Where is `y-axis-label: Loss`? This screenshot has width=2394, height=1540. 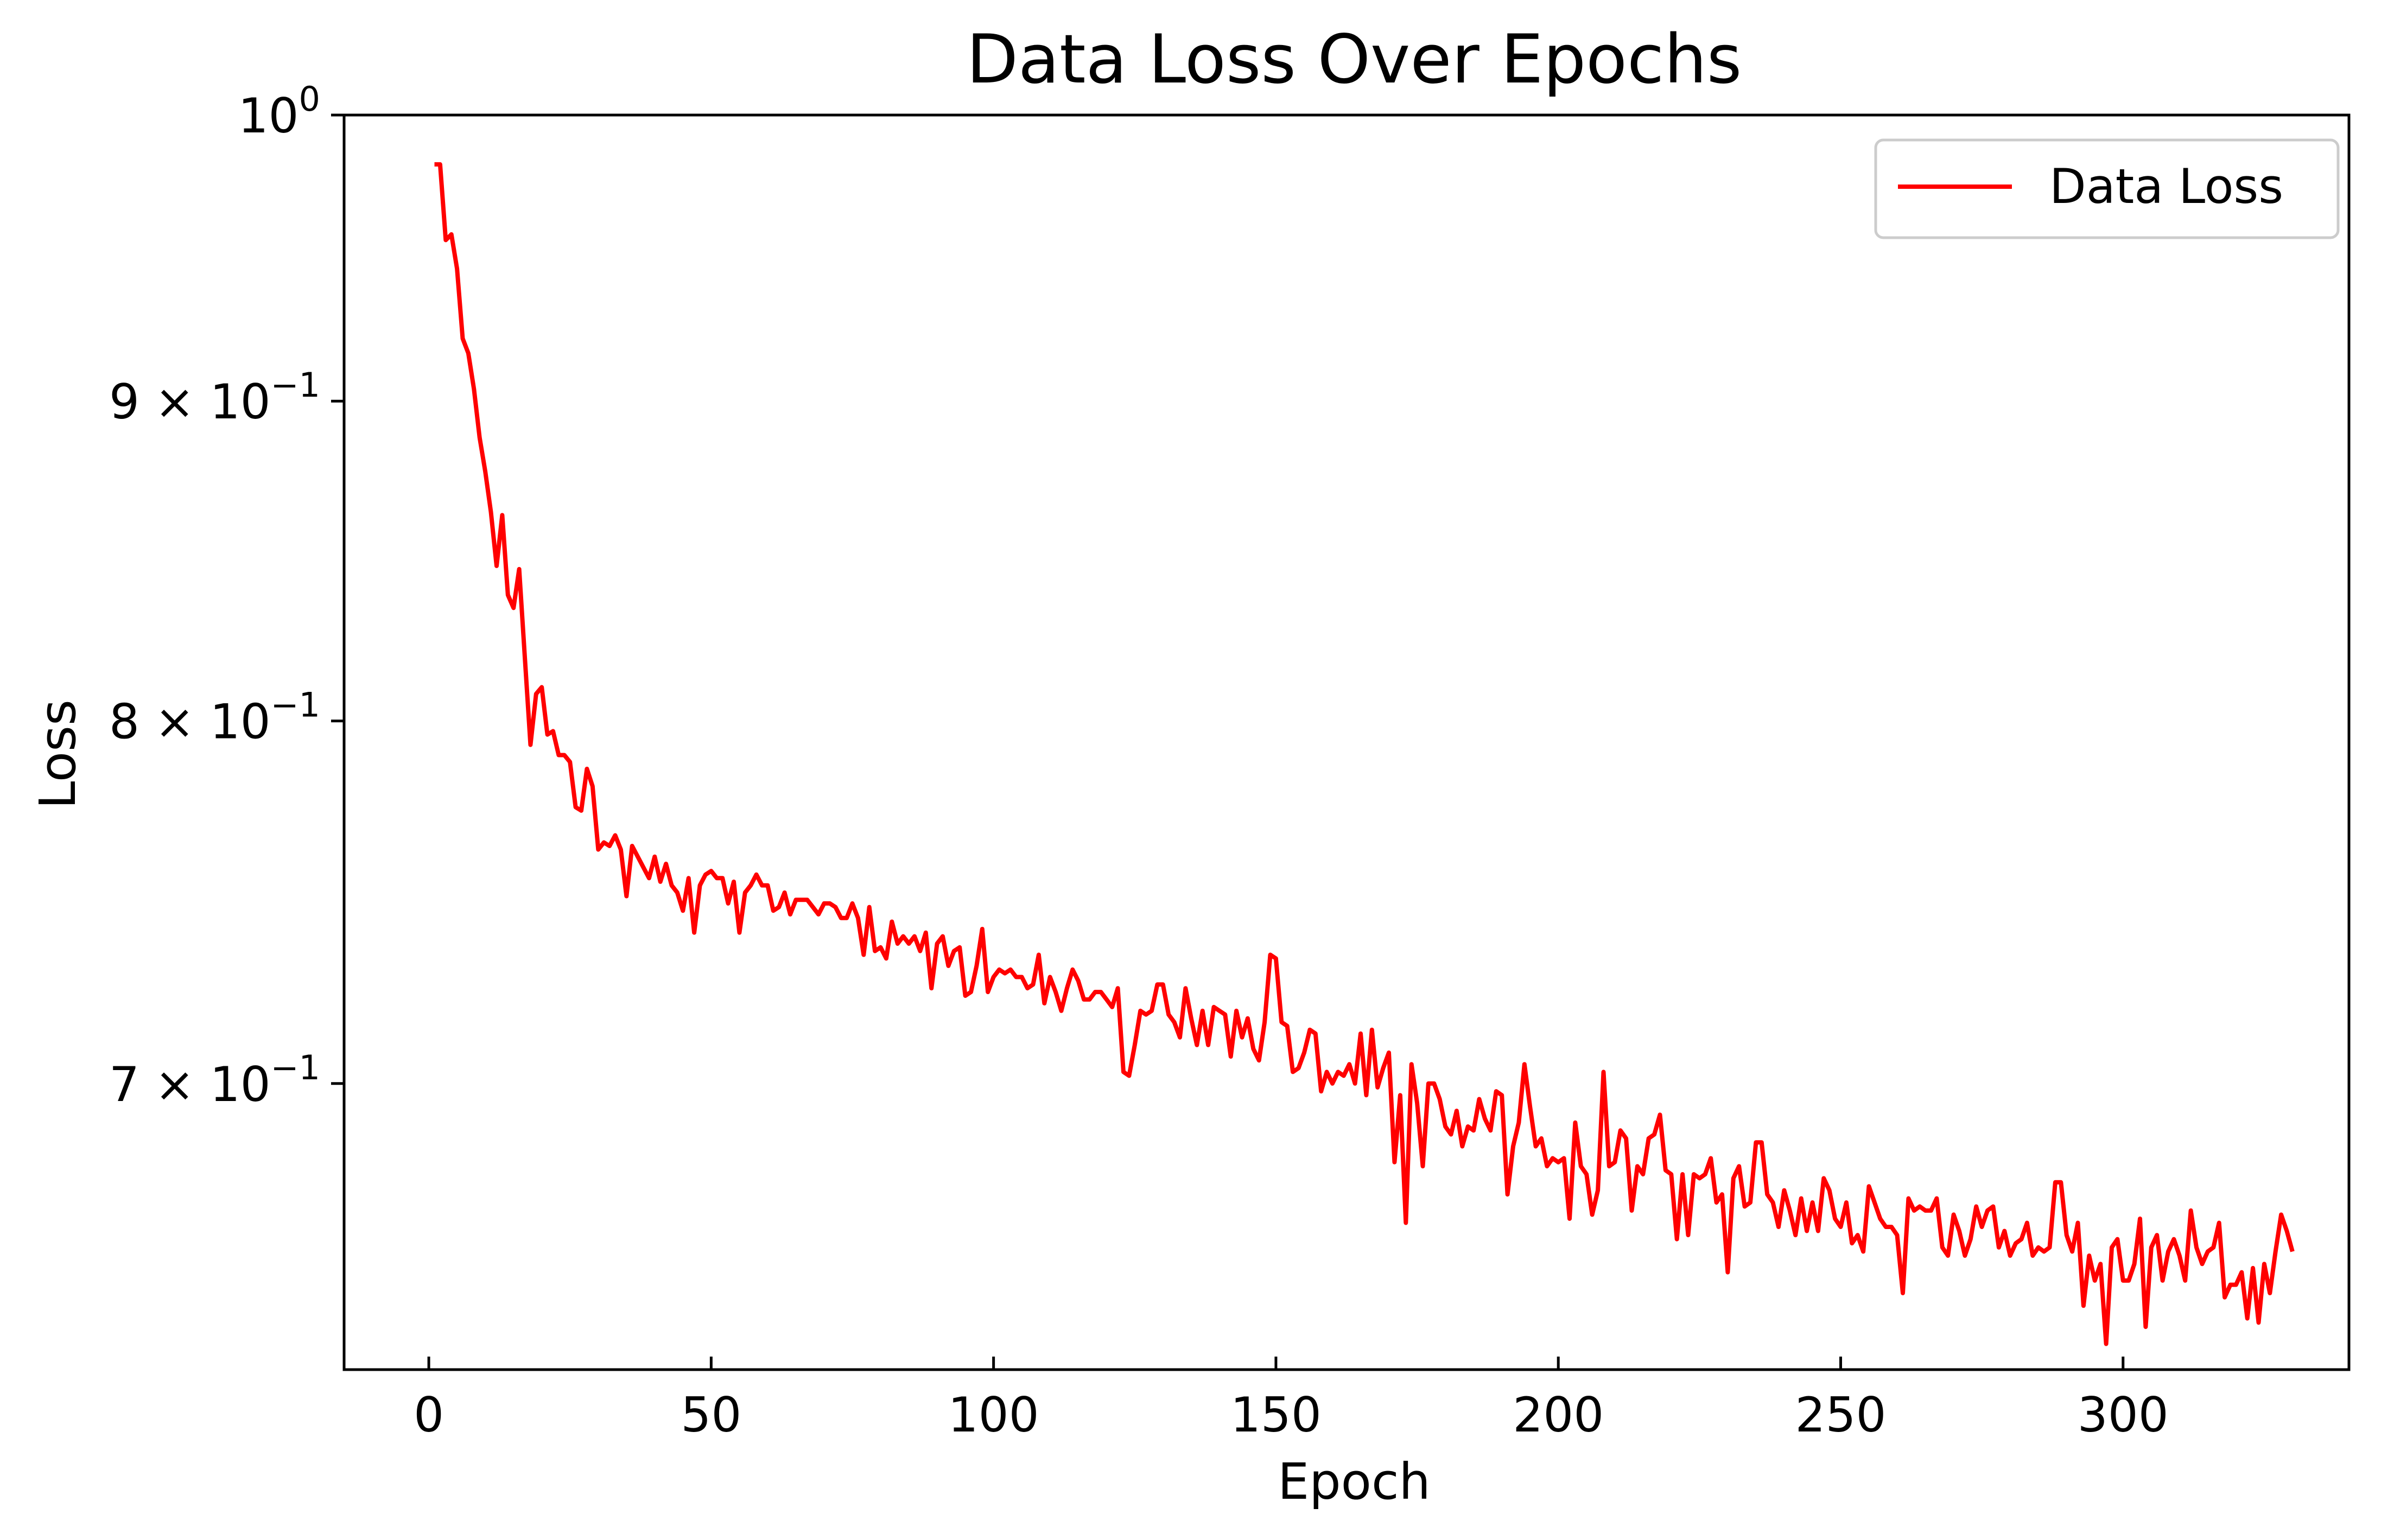
y-axis-label: Loss is located at coordinates (58, 754).